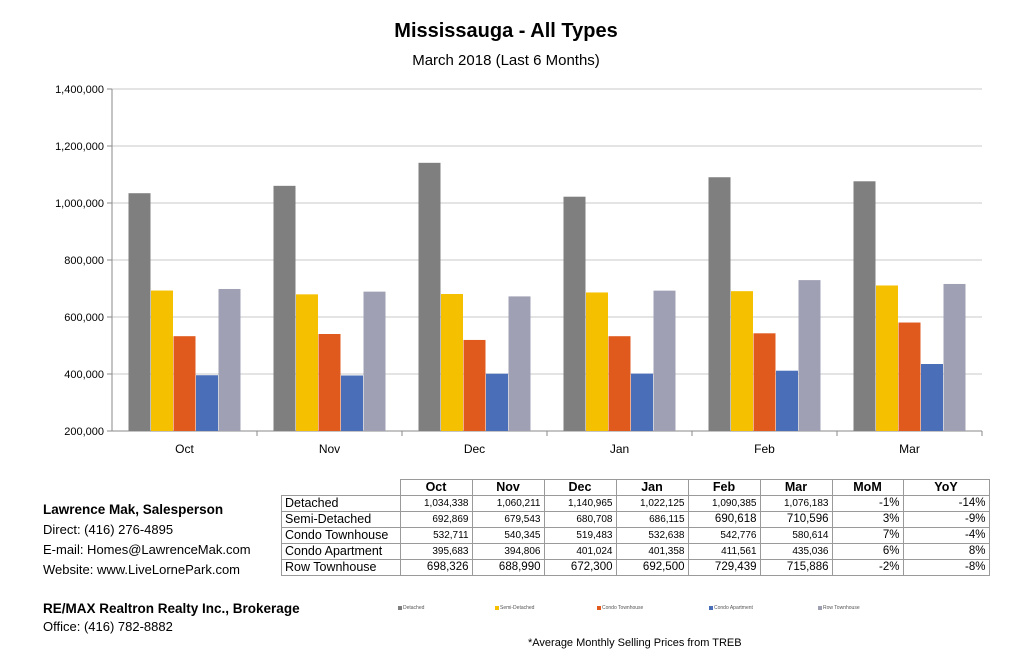  I want to click on brokerage-name: RE/MAX Realtron Realty Inc., Brokerage, so click(171, 608).